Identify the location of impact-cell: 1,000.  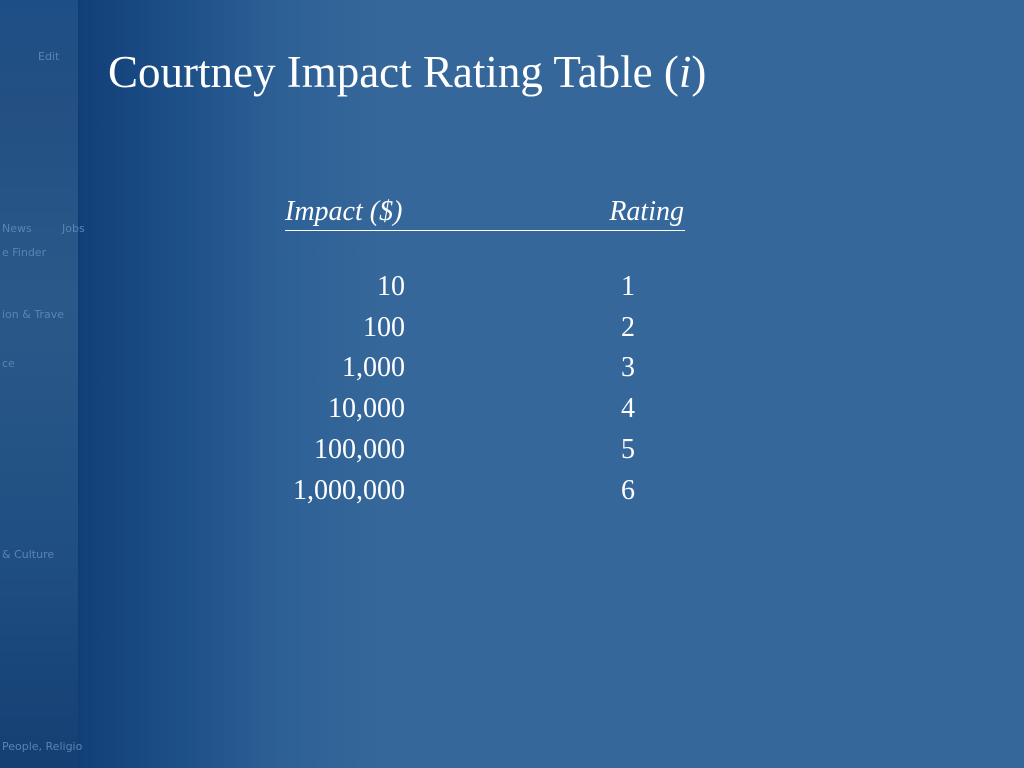
(373, 368).